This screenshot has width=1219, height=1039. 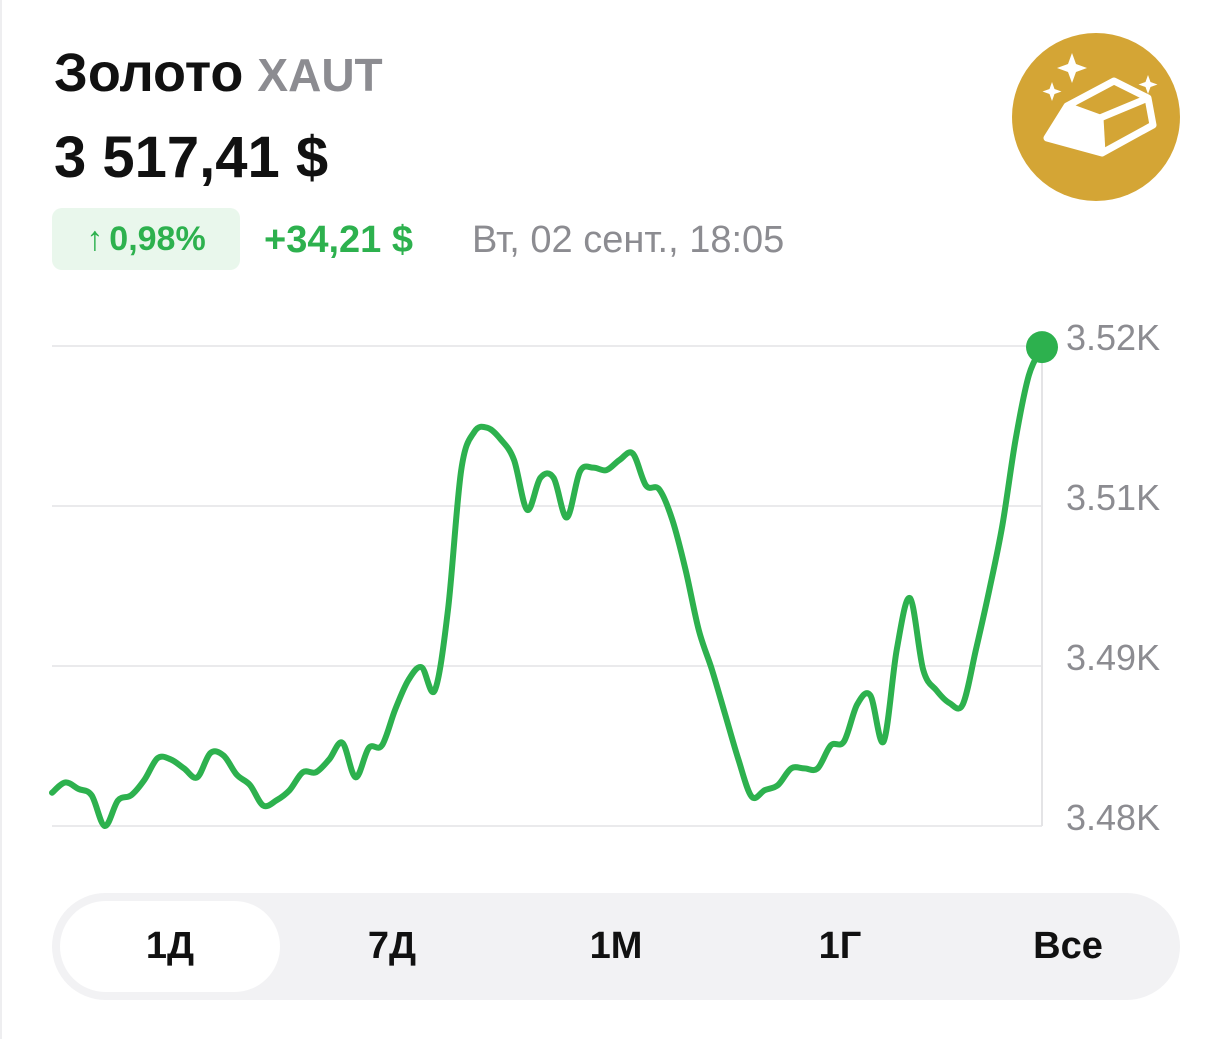 What do you see at coordinates (840, 946) in the screenshot?
I see `period-tab-1y: 1Г` at bounding box center [840, 946].